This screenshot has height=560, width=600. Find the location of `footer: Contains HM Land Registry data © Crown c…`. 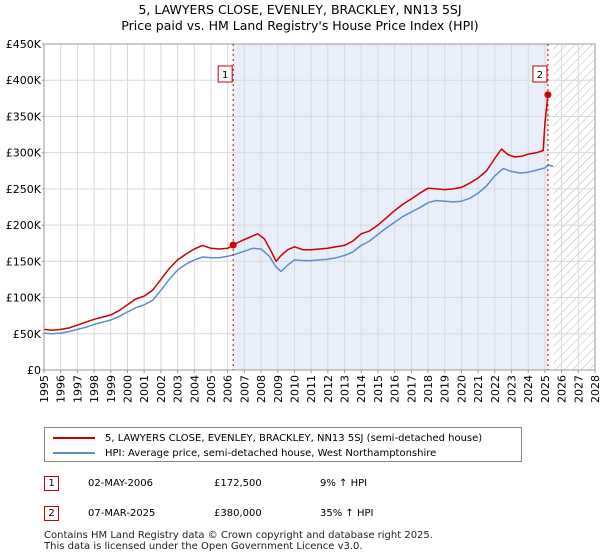

footer: Contains HM Land Registry data © Crown c… is located at coordinates (238, 541).